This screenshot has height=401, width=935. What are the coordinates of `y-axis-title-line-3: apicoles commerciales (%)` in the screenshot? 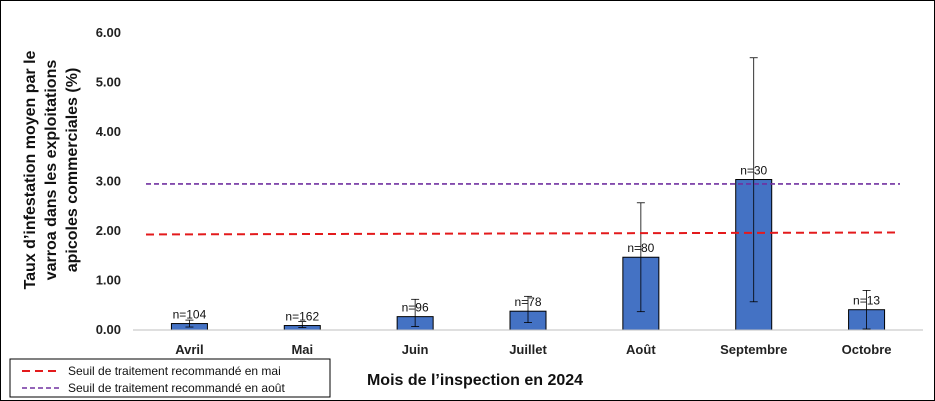 It's located at (72, 170).